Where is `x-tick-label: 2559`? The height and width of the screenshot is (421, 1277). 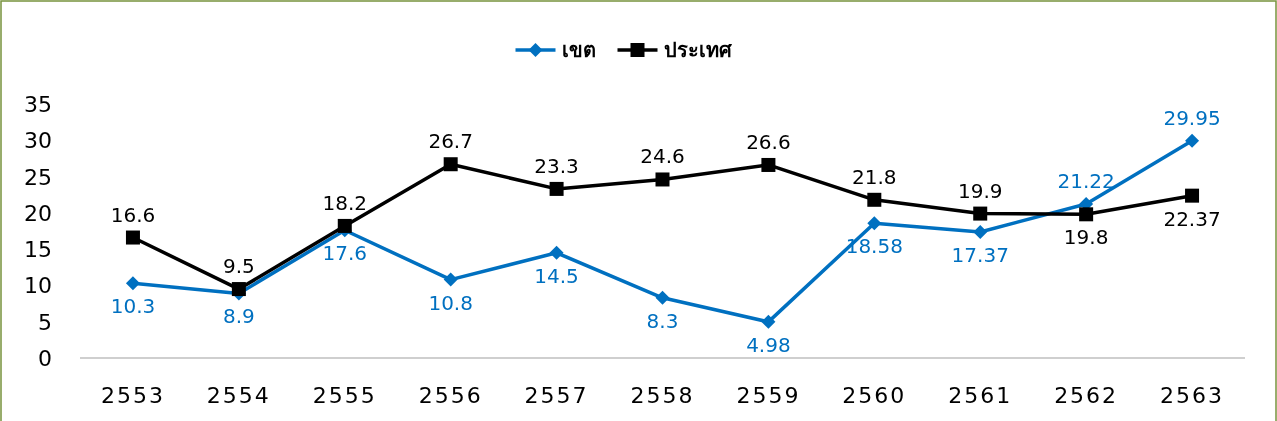
x-tick-label: 2559 is located at coordinates (768, 395).